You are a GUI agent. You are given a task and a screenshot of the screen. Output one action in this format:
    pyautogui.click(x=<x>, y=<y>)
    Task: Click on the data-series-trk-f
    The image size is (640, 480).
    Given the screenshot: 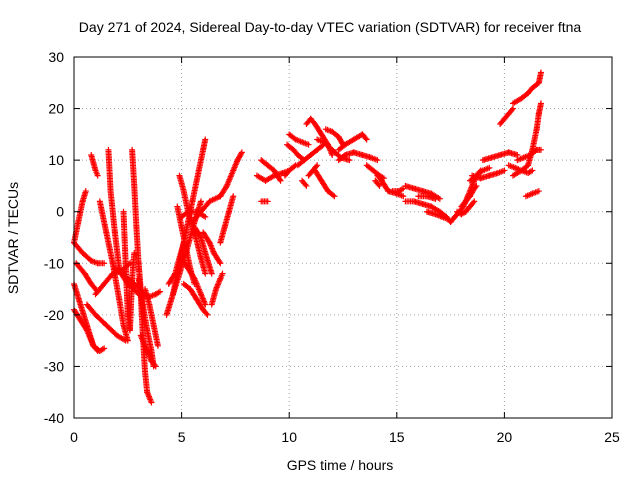 What is the action you would take?
    pyautogui.click(x=94, y=165)
    